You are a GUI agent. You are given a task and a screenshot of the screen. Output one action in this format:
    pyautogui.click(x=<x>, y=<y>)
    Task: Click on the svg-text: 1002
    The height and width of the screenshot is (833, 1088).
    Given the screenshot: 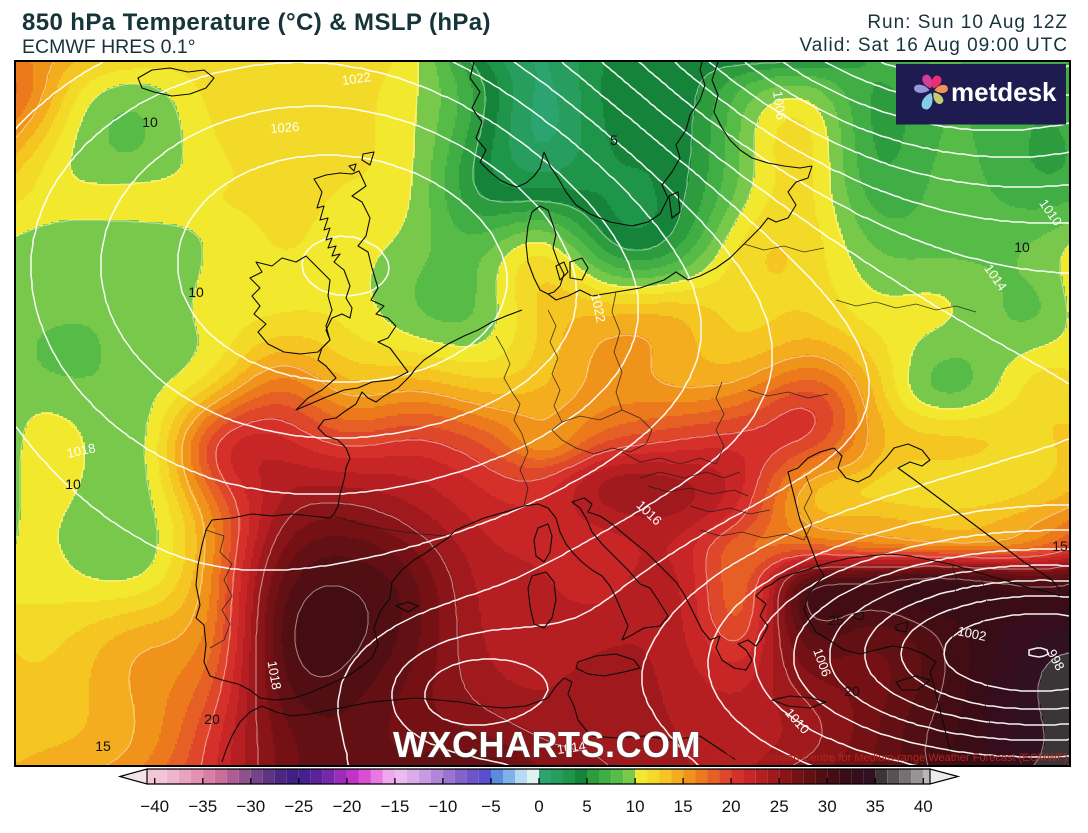 What is the action you would take?
    pyautogui.click(x=971, y=633)
    